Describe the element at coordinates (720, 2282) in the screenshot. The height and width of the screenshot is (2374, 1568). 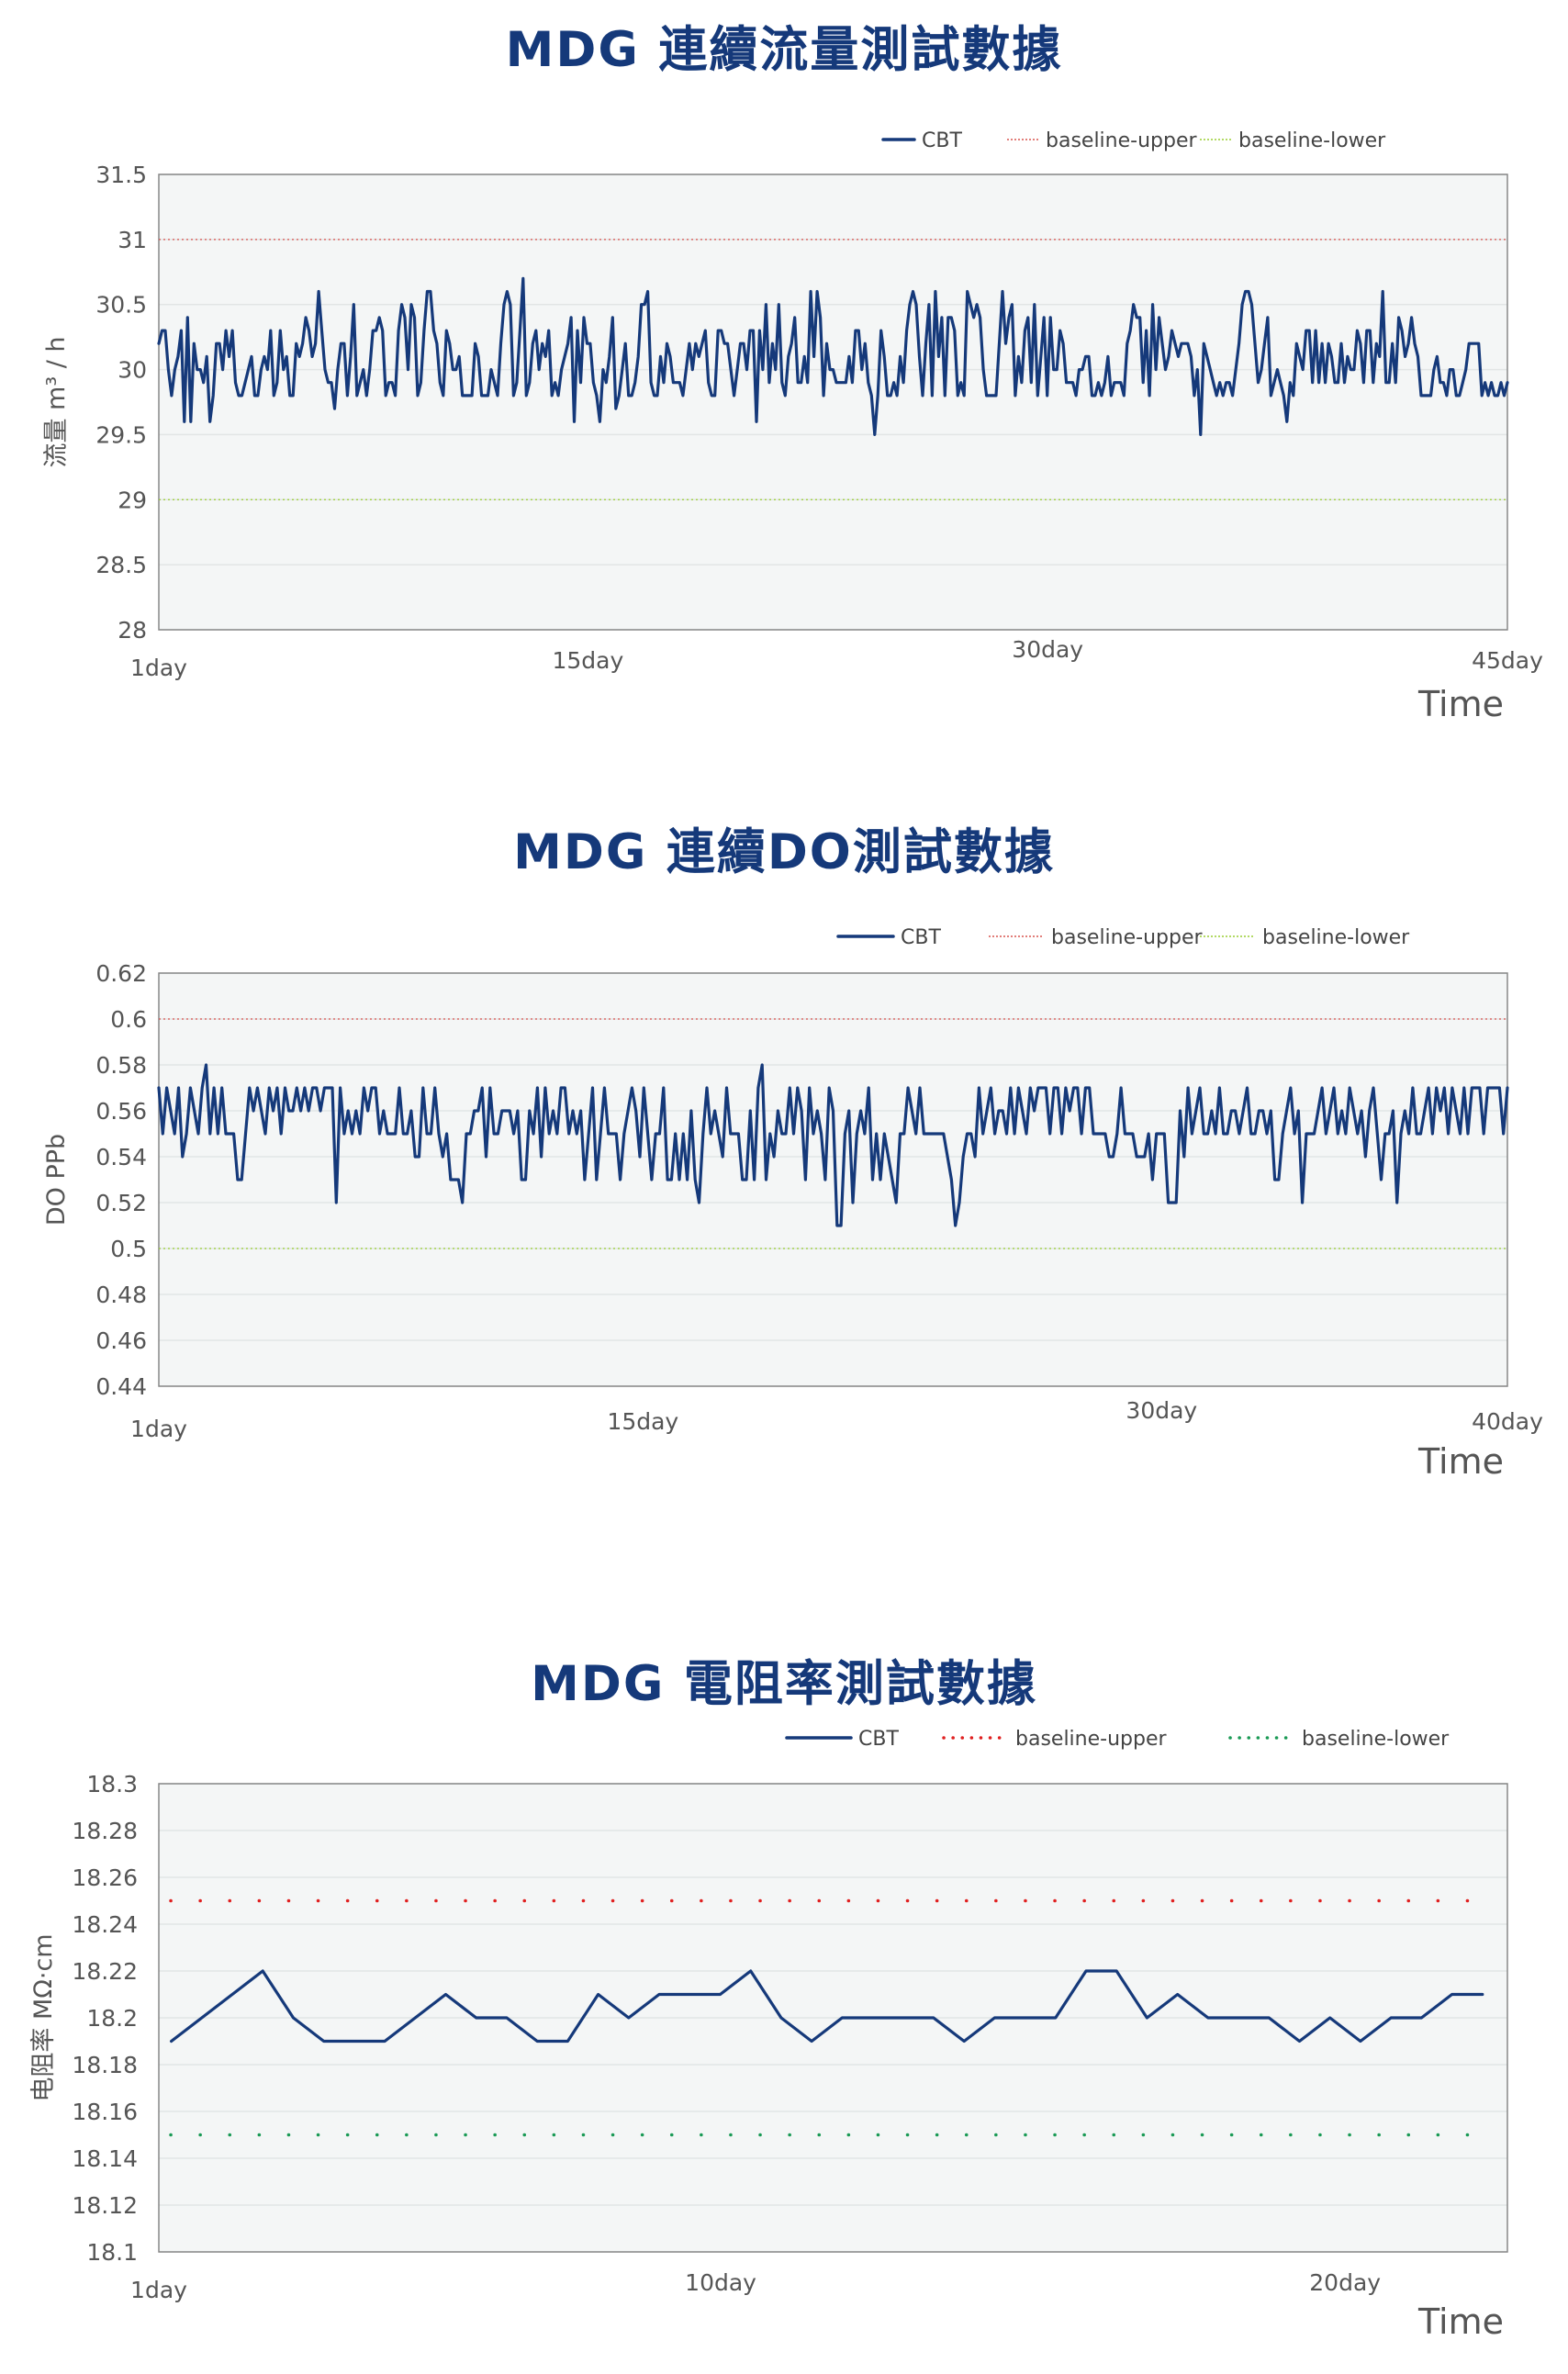
I see `x-tick-label: 10day` at that location.